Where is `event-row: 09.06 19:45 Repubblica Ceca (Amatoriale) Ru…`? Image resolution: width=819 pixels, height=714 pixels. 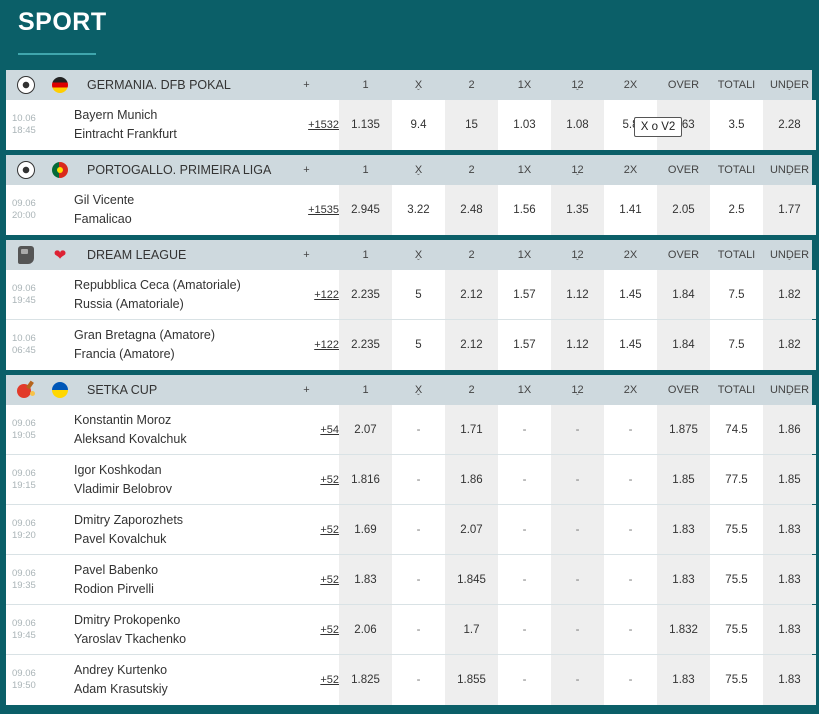
event-row: 09.06 19:45 Repubblica Ceca (Amatoriale) Ru… is located at coordinates (411, 295).